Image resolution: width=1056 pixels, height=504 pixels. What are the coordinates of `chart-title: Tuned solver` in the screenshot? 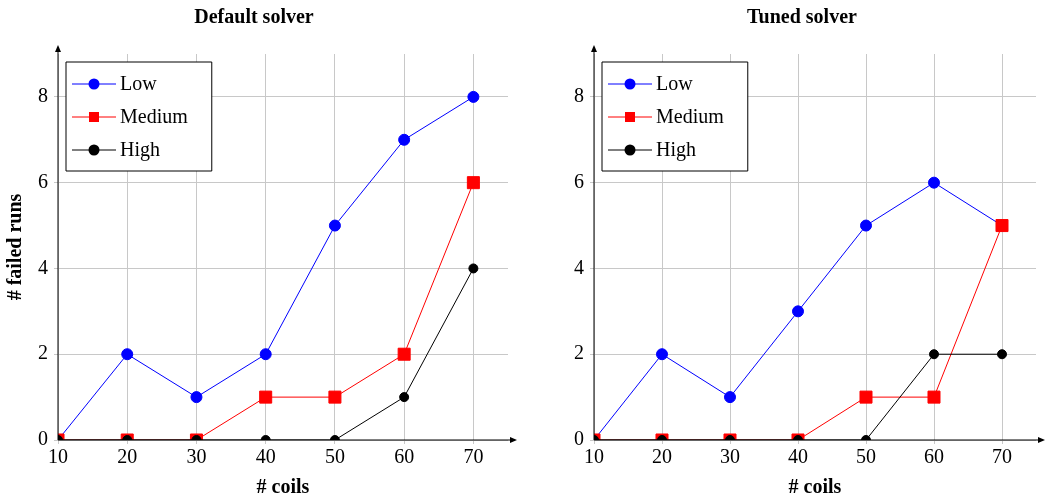 It's located at (802, 16).